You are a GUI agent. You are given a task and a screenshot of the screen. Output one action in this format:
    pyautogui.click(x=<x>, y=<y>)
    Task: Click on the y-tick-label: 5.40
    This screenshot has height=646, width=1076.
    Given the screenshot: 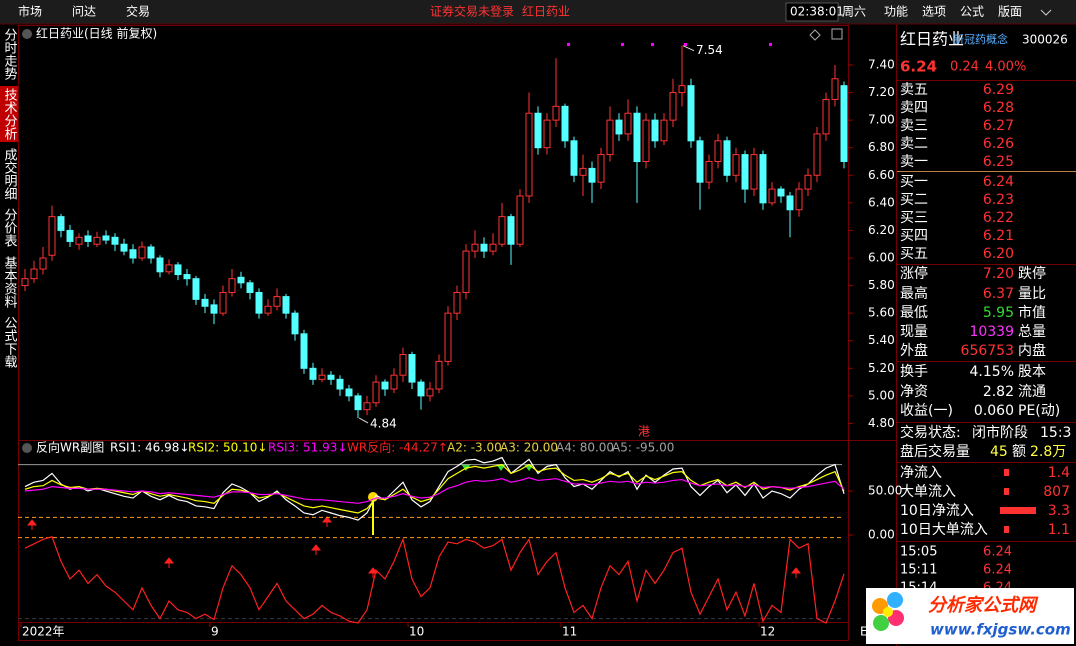 What is the action you would take?
    pyautogui.click(x=881, y=340)
    